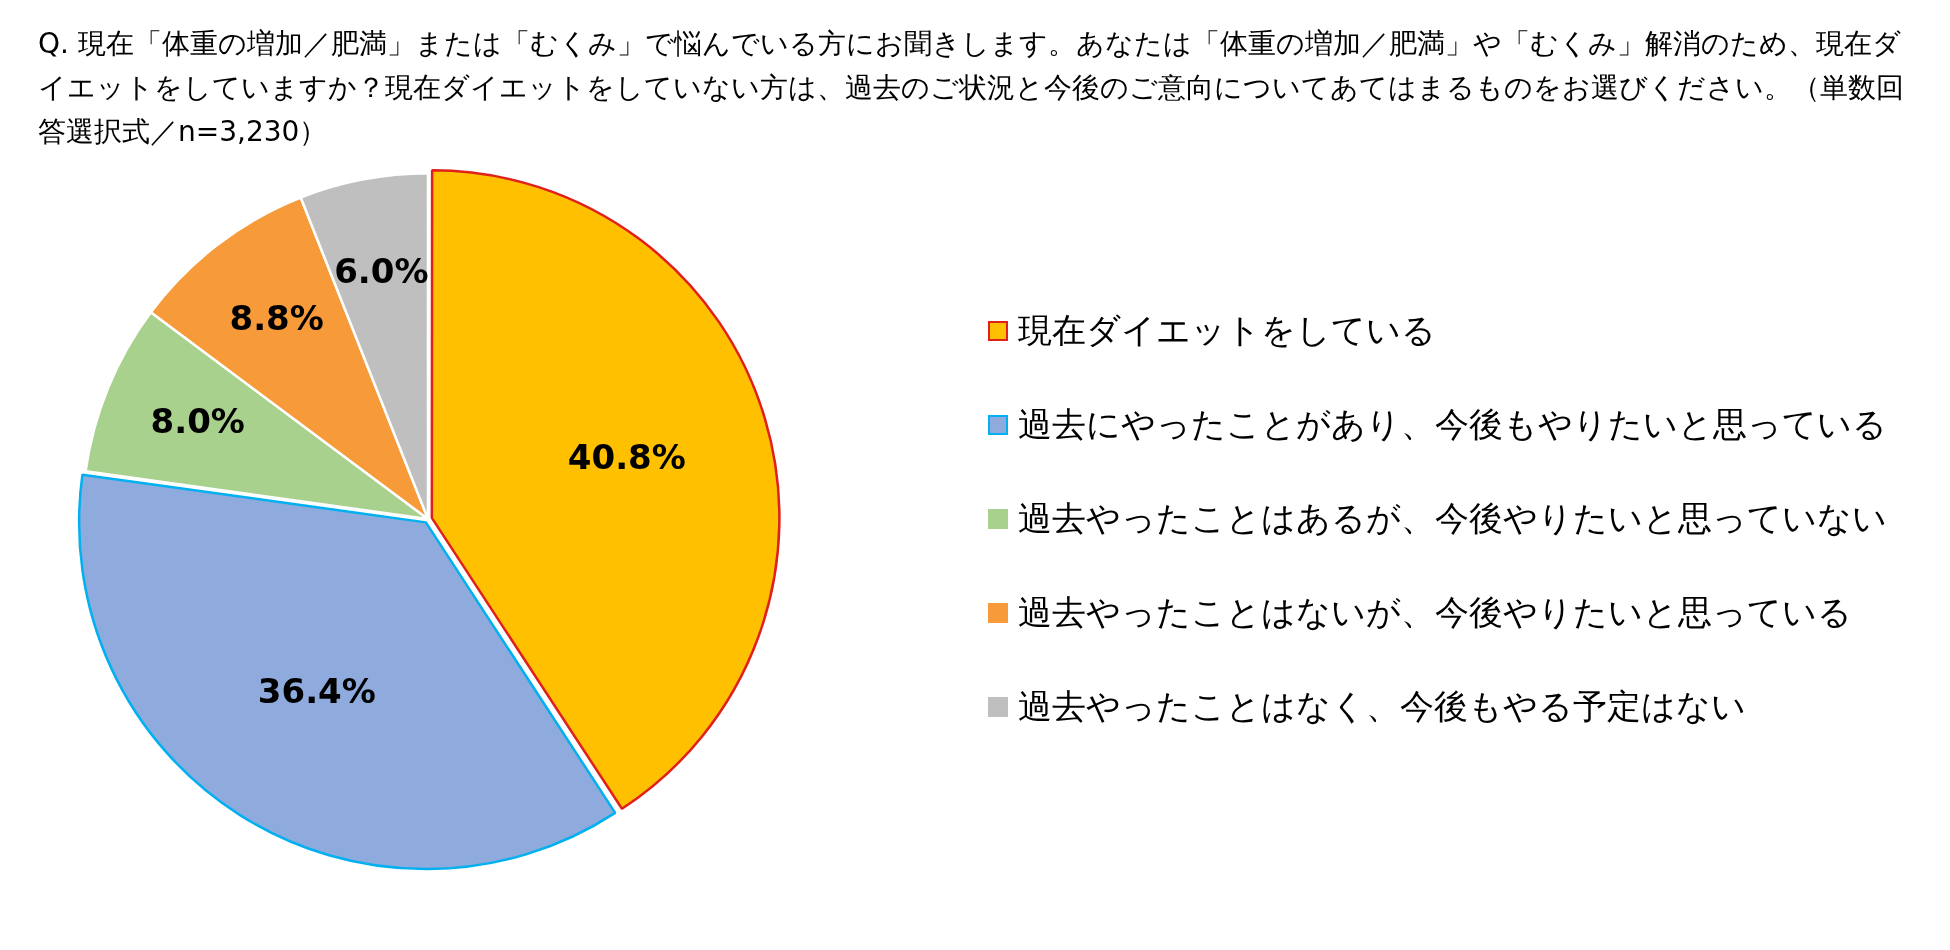  Describe the element at coordinates (197, 421) in the screenshot. I see `data-label: 8.0%` at that location.